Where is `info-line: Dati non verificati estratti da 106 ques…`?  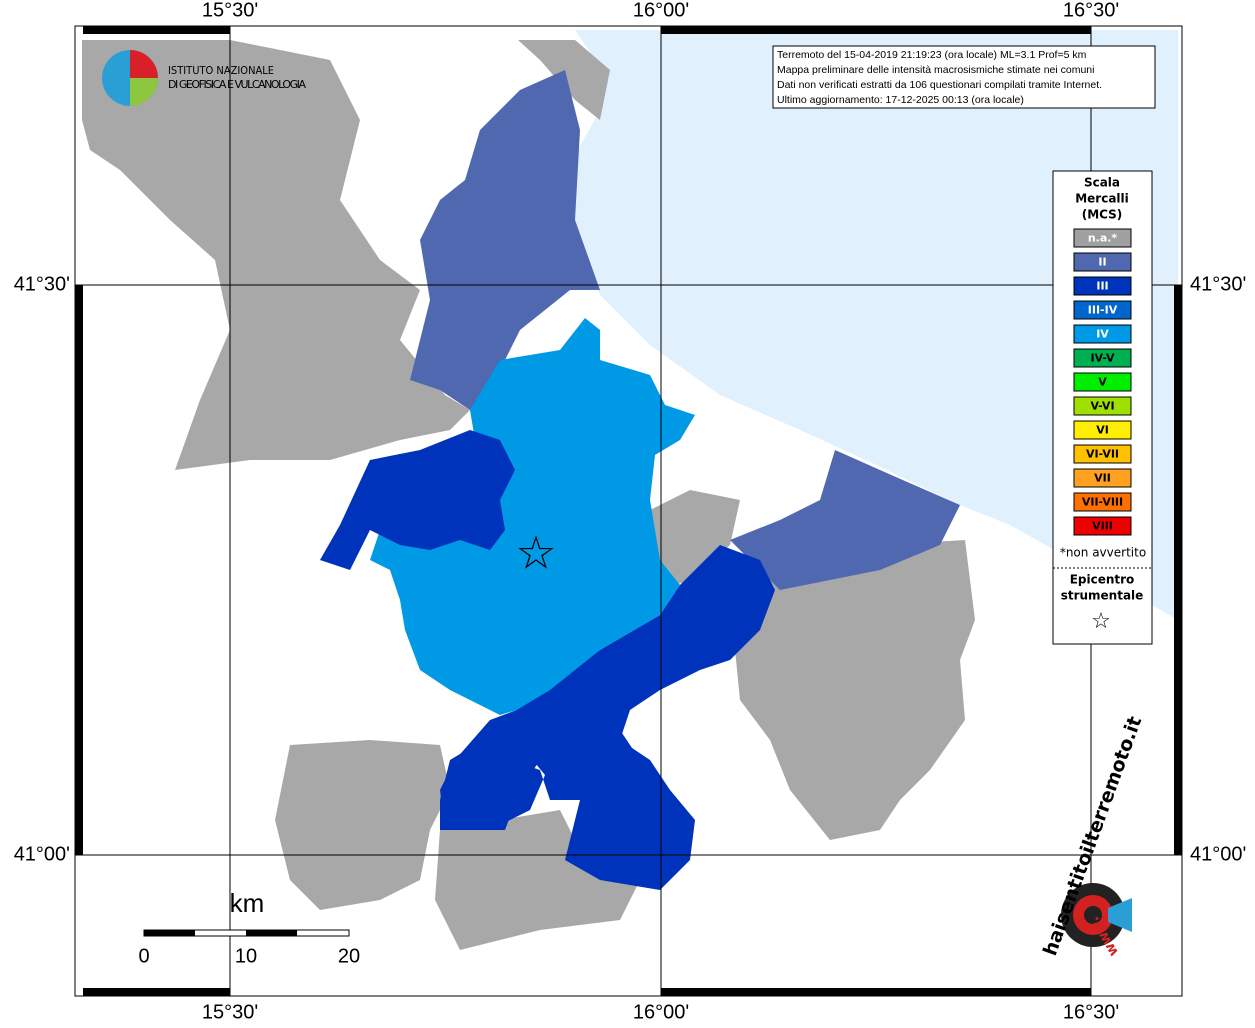 info-line: Dati non verificati estratti da 106 ques… is located at coordinates (939, 85).